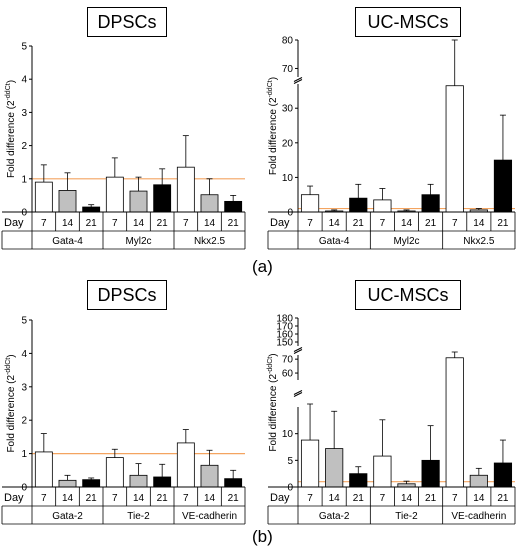 The height and width of the screenshot is (550, 530). I want to click on panel-a-ucmscs-title: UC-MSCs, so click(408, 22).